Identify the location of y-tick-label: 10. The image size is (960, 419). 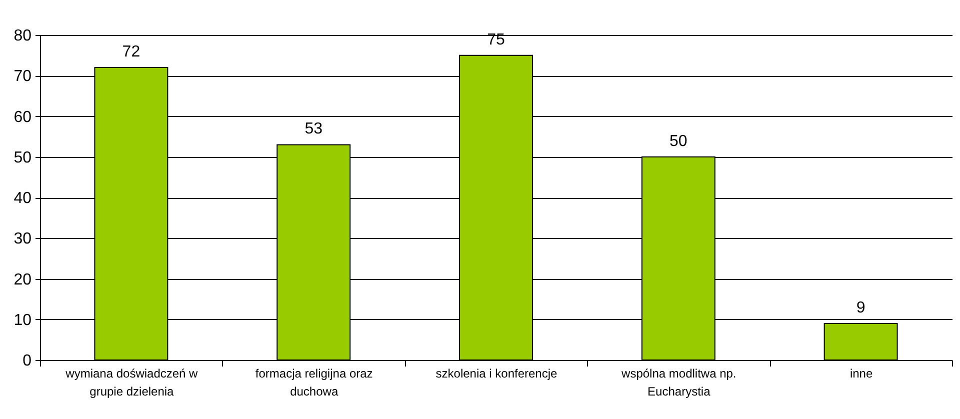
(23, 320).